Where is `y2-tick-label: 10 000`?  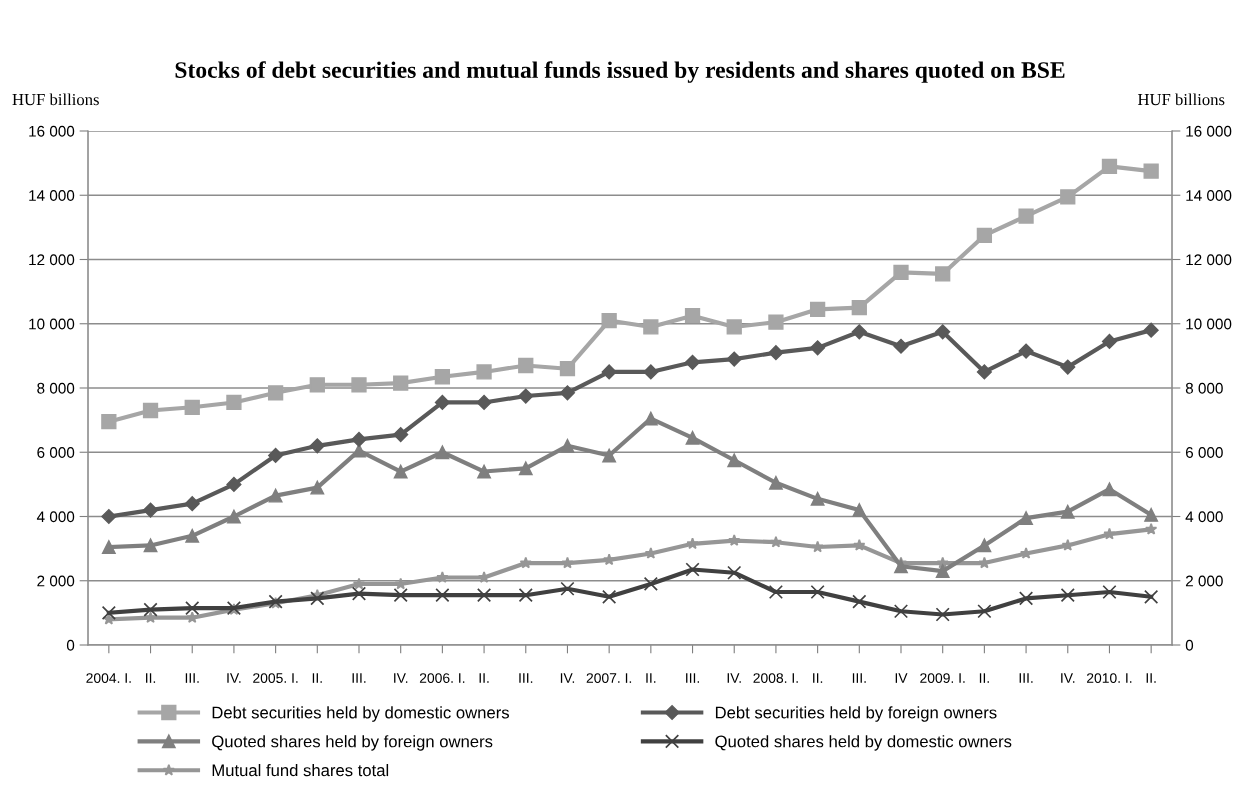
y2-tick-label: 10 000 is located at coordinates (1209, 324).